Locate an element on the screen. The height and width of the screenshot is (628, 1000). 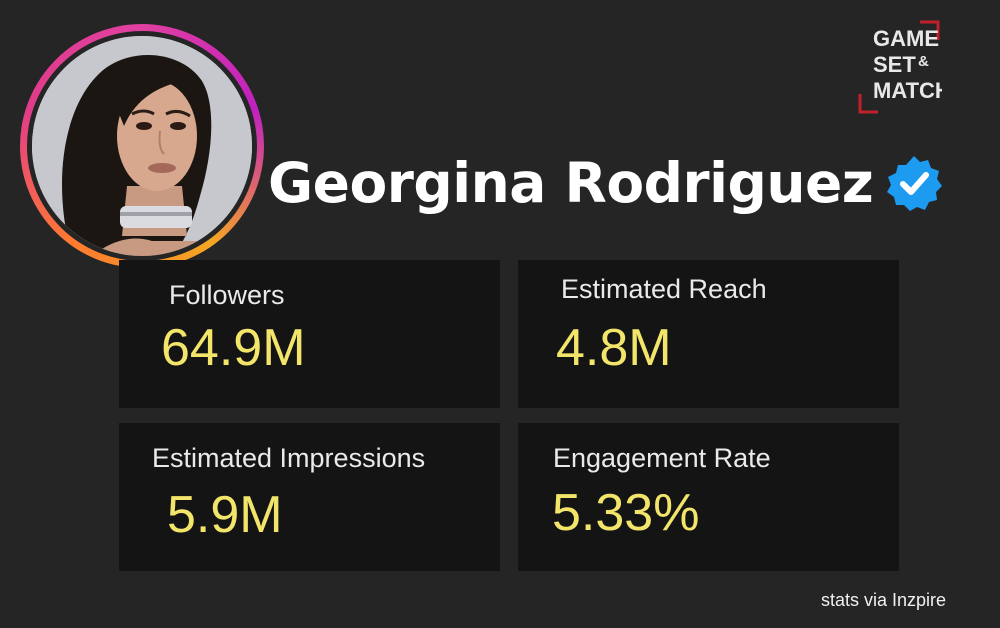
verified-badge-icon is located at coordinates (915, 183).